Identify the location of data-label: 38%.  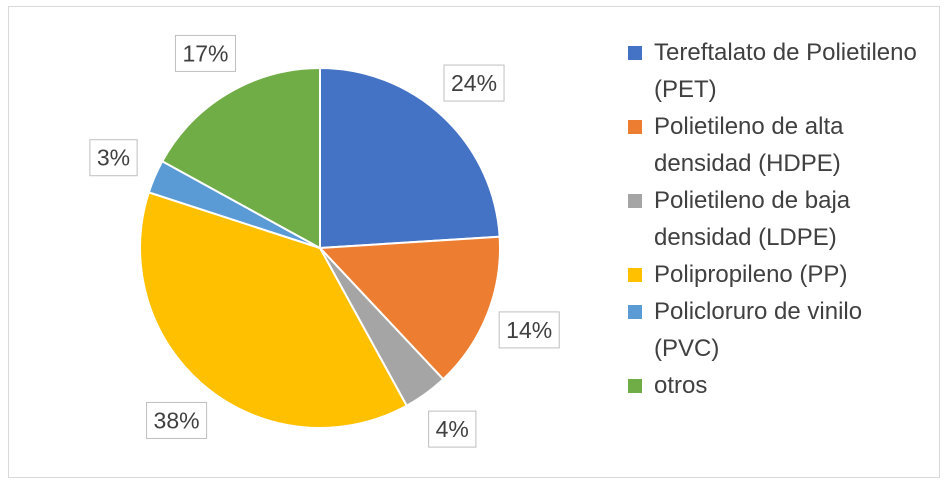
(177, 420).